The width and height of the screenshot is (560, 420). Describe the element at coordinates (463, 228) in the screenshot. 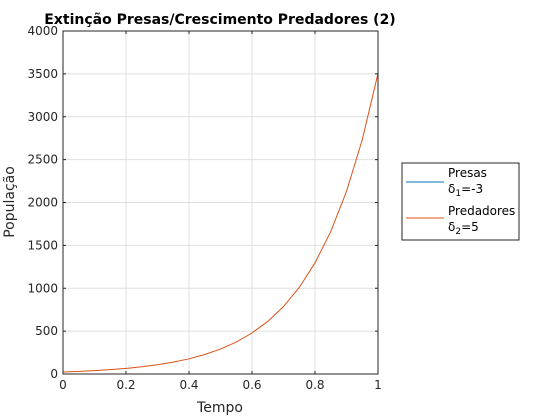

I see `legend-delta-predadores: δ2=5` at that location.